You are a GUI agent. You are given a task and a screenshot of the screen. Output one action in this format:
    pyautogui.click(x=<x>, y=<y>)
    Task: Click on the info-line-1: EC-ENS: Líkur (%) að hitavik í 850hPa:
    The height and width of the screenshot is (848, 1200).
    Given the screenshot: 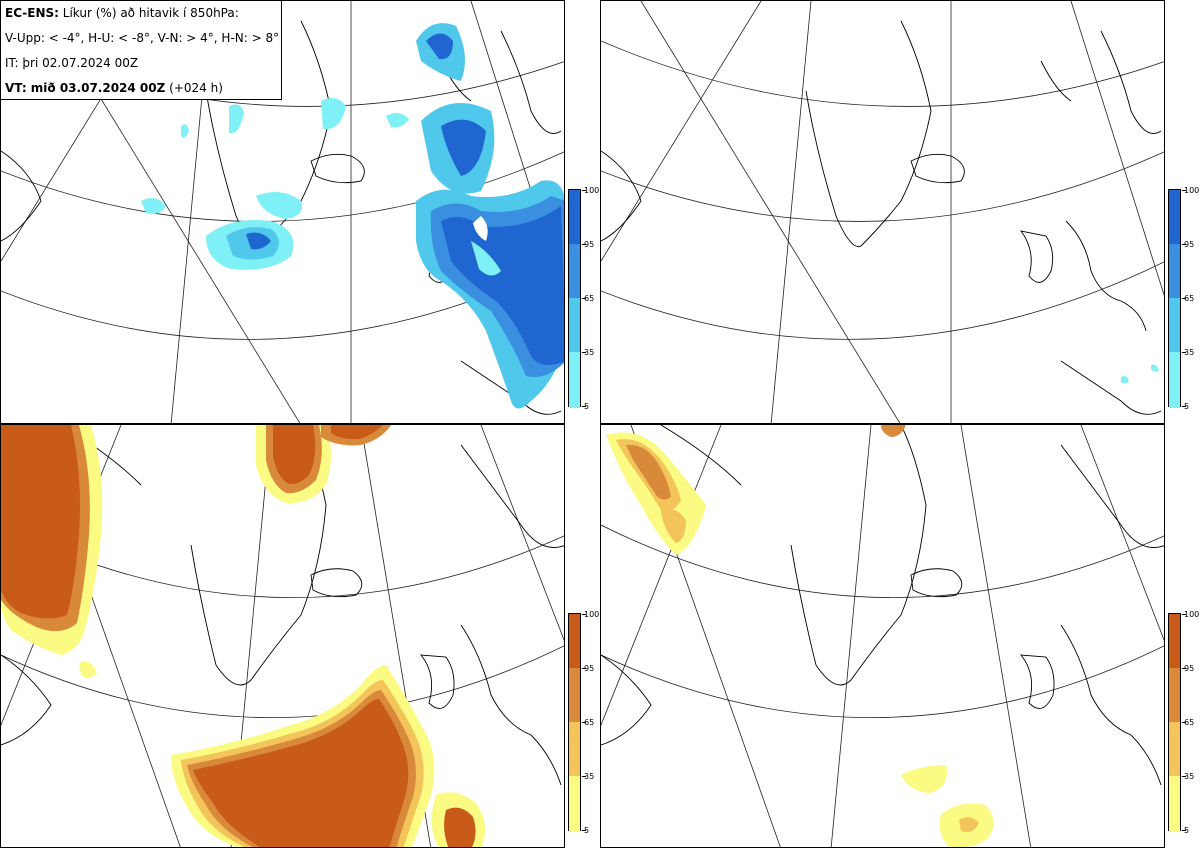 What is the action you would take?
    pyautogui.click(x=141, y=13)
    